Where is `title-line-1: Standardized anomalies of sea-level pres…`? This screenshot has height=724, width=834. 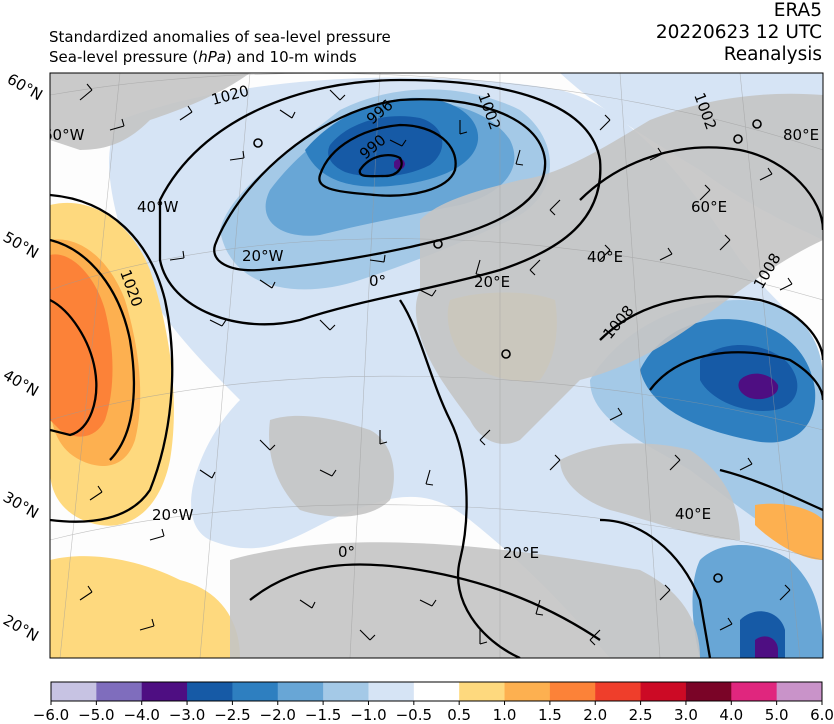
title-line-1: Standardized anomalies of sea-level pres… is located at coordinates (220, 37).